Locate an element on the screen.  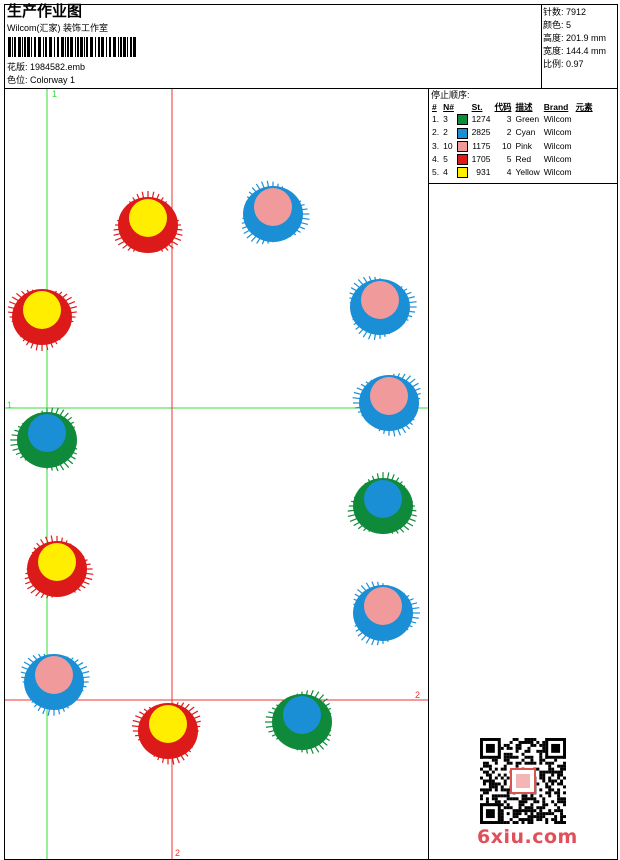
table-row: 4. 5 1705 5 Red Wilcom is located at coordinates (512, 159).